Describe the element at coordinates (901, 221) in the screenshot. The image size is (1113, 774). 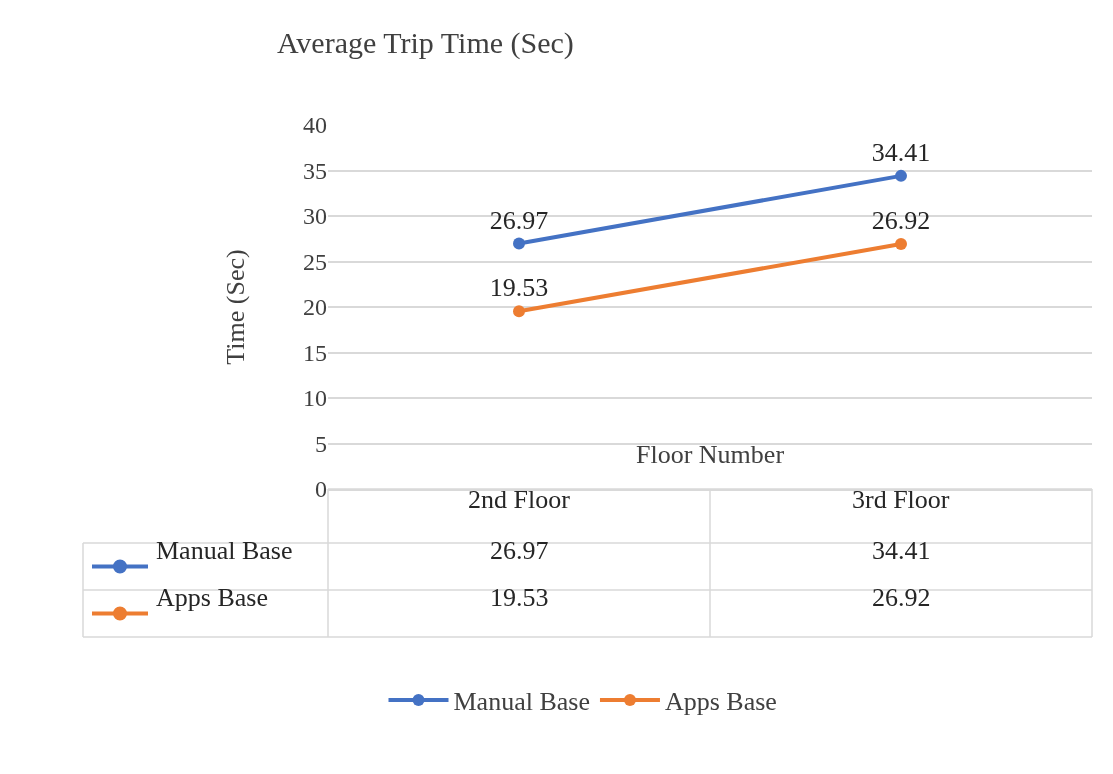
I see `annotation: 26.92` at that location.